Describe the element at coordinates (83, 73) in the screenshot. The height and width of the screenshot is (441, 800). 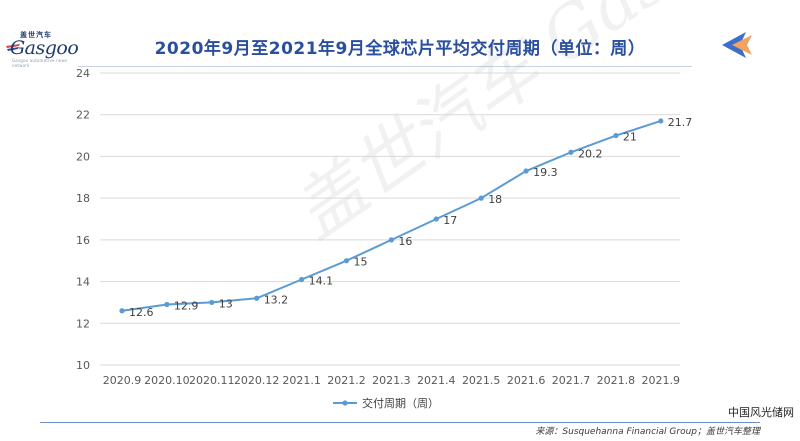
I see `y-tick-label: 24` at that location.